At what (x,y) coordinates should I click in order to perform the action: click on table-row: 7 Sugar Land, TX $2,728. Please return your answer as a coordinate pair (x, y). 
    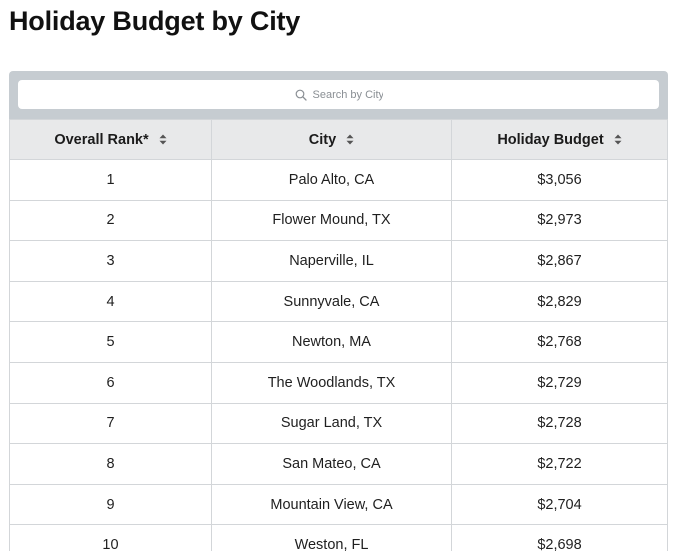
    Looking at the image, I should click on (338, 423).